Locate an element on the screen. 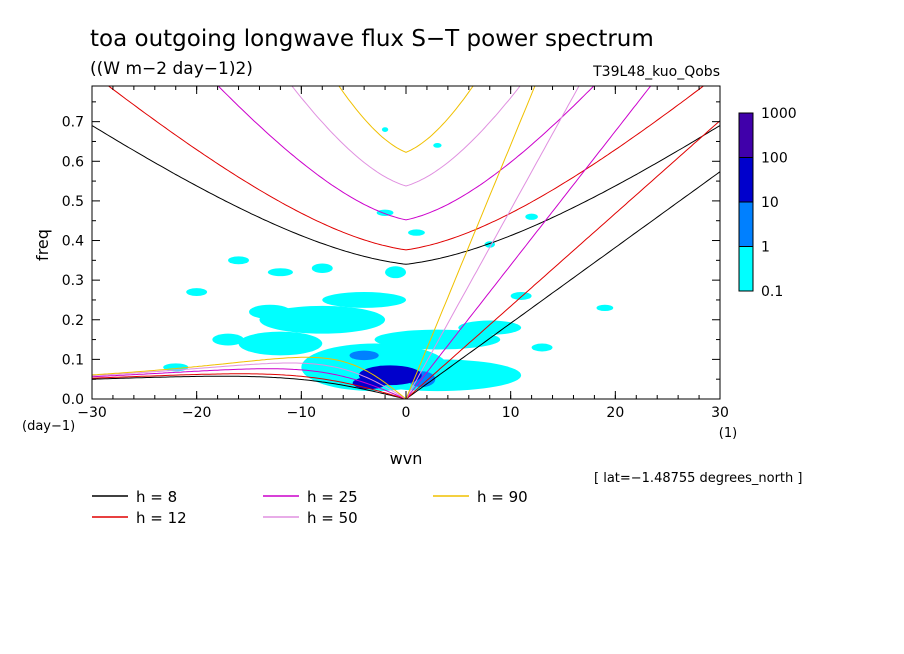 The width and height of the screenshot is (904, 654). y-unit-label: (day−1) is located at coordinates (48, 426).